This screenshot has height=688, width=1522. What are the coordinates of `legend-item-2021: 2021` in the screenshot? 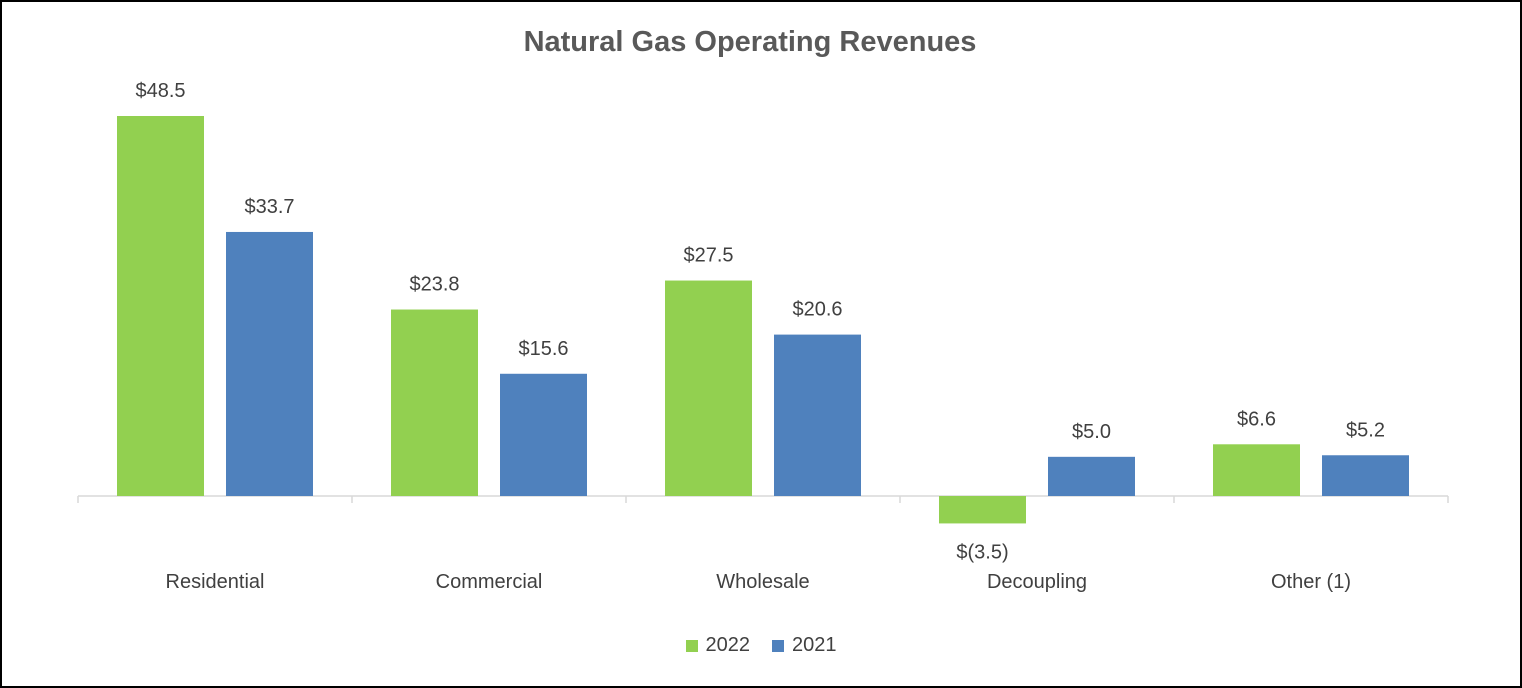 It's located at (804, 645).